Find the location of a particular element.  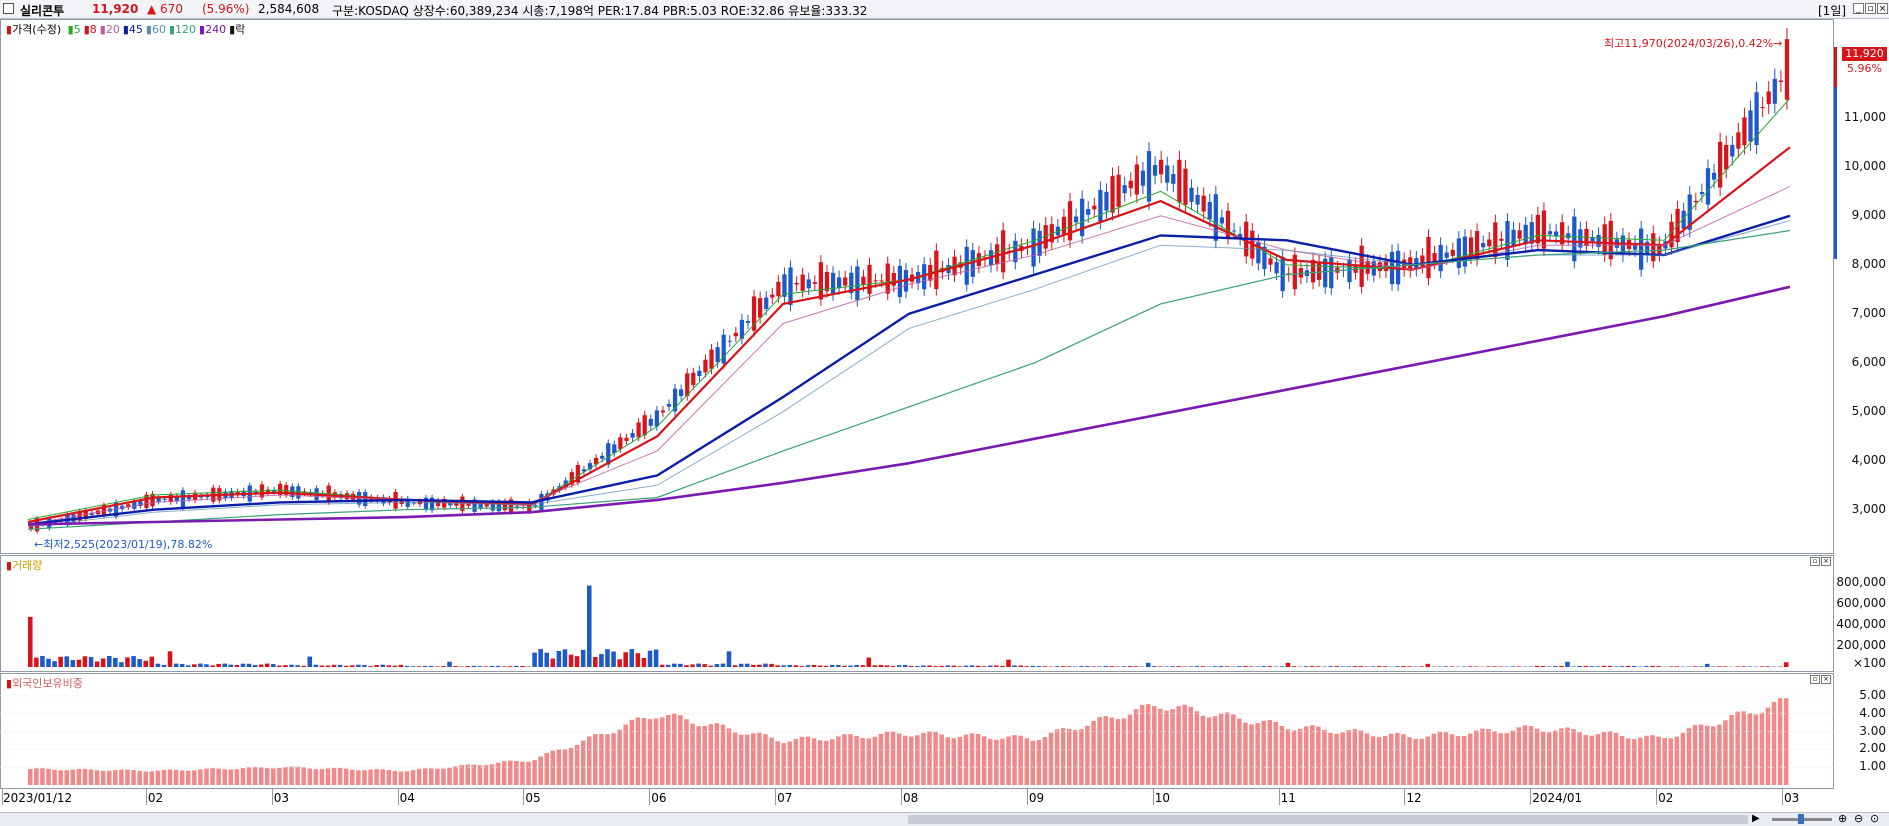

volume-y-tick: 800,000 is located at coordinates (1861, 582).